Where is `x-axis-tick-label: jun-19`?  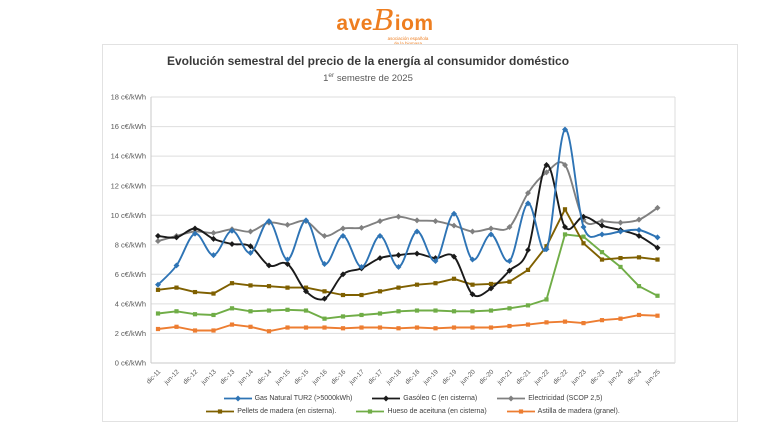 x-axis-tick-label: jun-19 is located at coordinates (430, 377).